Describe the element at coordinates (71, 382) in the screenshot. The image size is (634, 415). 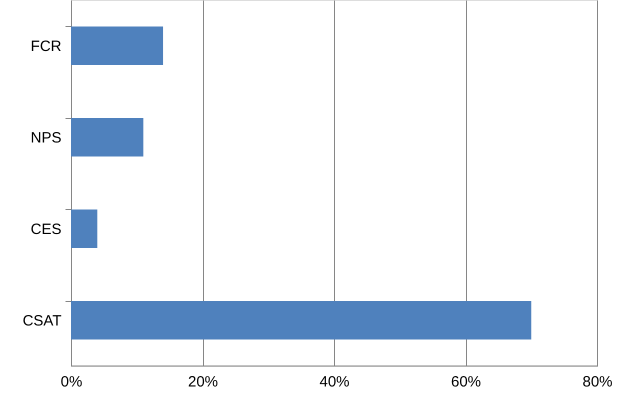
I see `x-tick-label: 0%` at that location.